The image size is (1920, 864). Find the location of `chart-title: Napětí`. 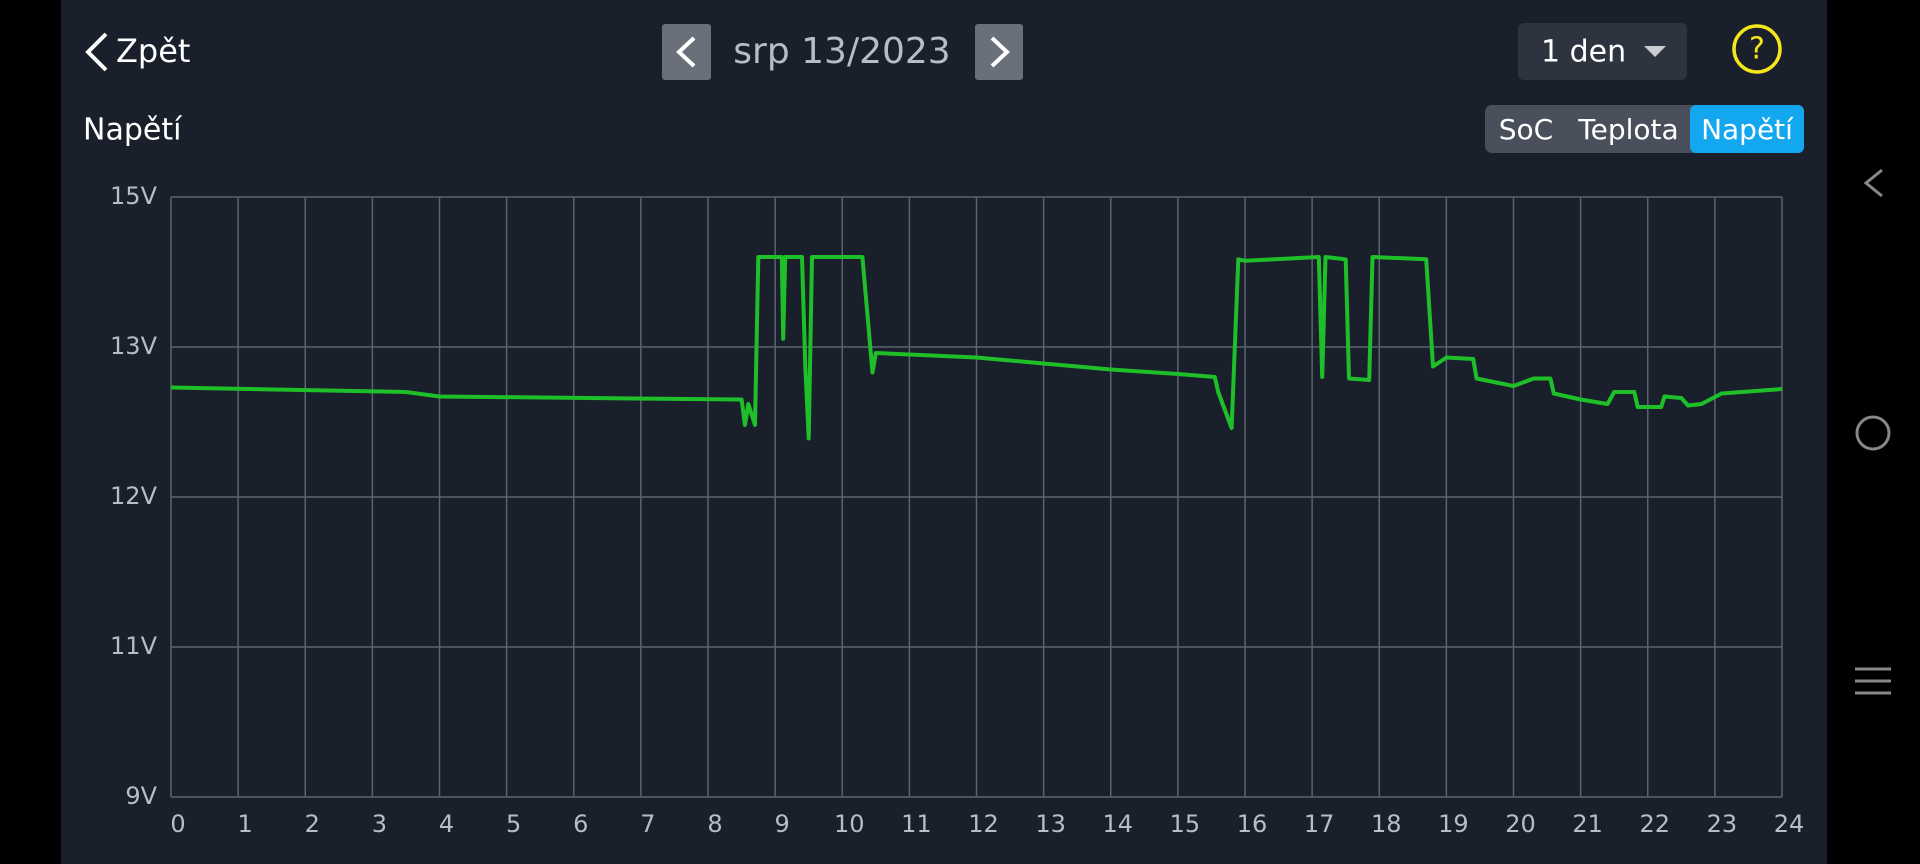

chart-title: Napětí is located at coordinates (133, 130).